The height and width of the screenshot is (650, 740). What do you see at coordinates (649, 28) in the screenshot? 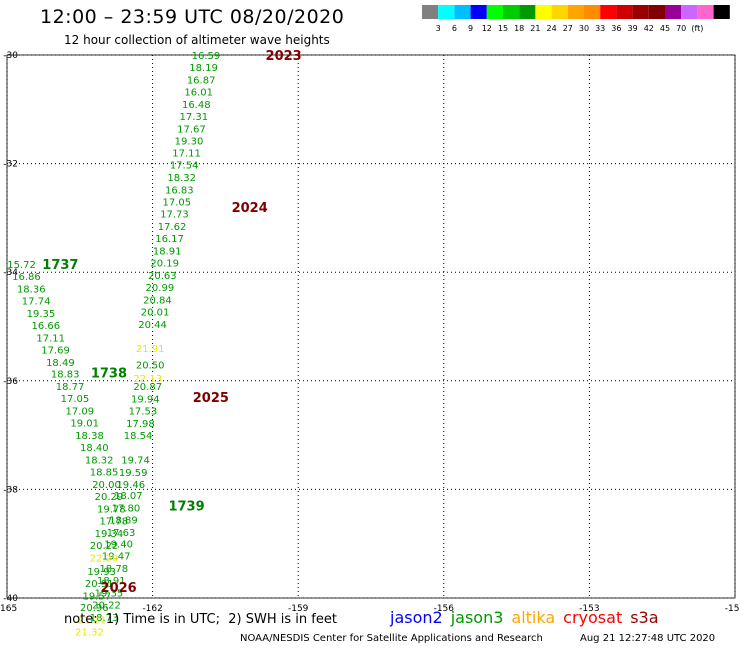
I see `legend-label: 42` at bounding box center [649, 28].